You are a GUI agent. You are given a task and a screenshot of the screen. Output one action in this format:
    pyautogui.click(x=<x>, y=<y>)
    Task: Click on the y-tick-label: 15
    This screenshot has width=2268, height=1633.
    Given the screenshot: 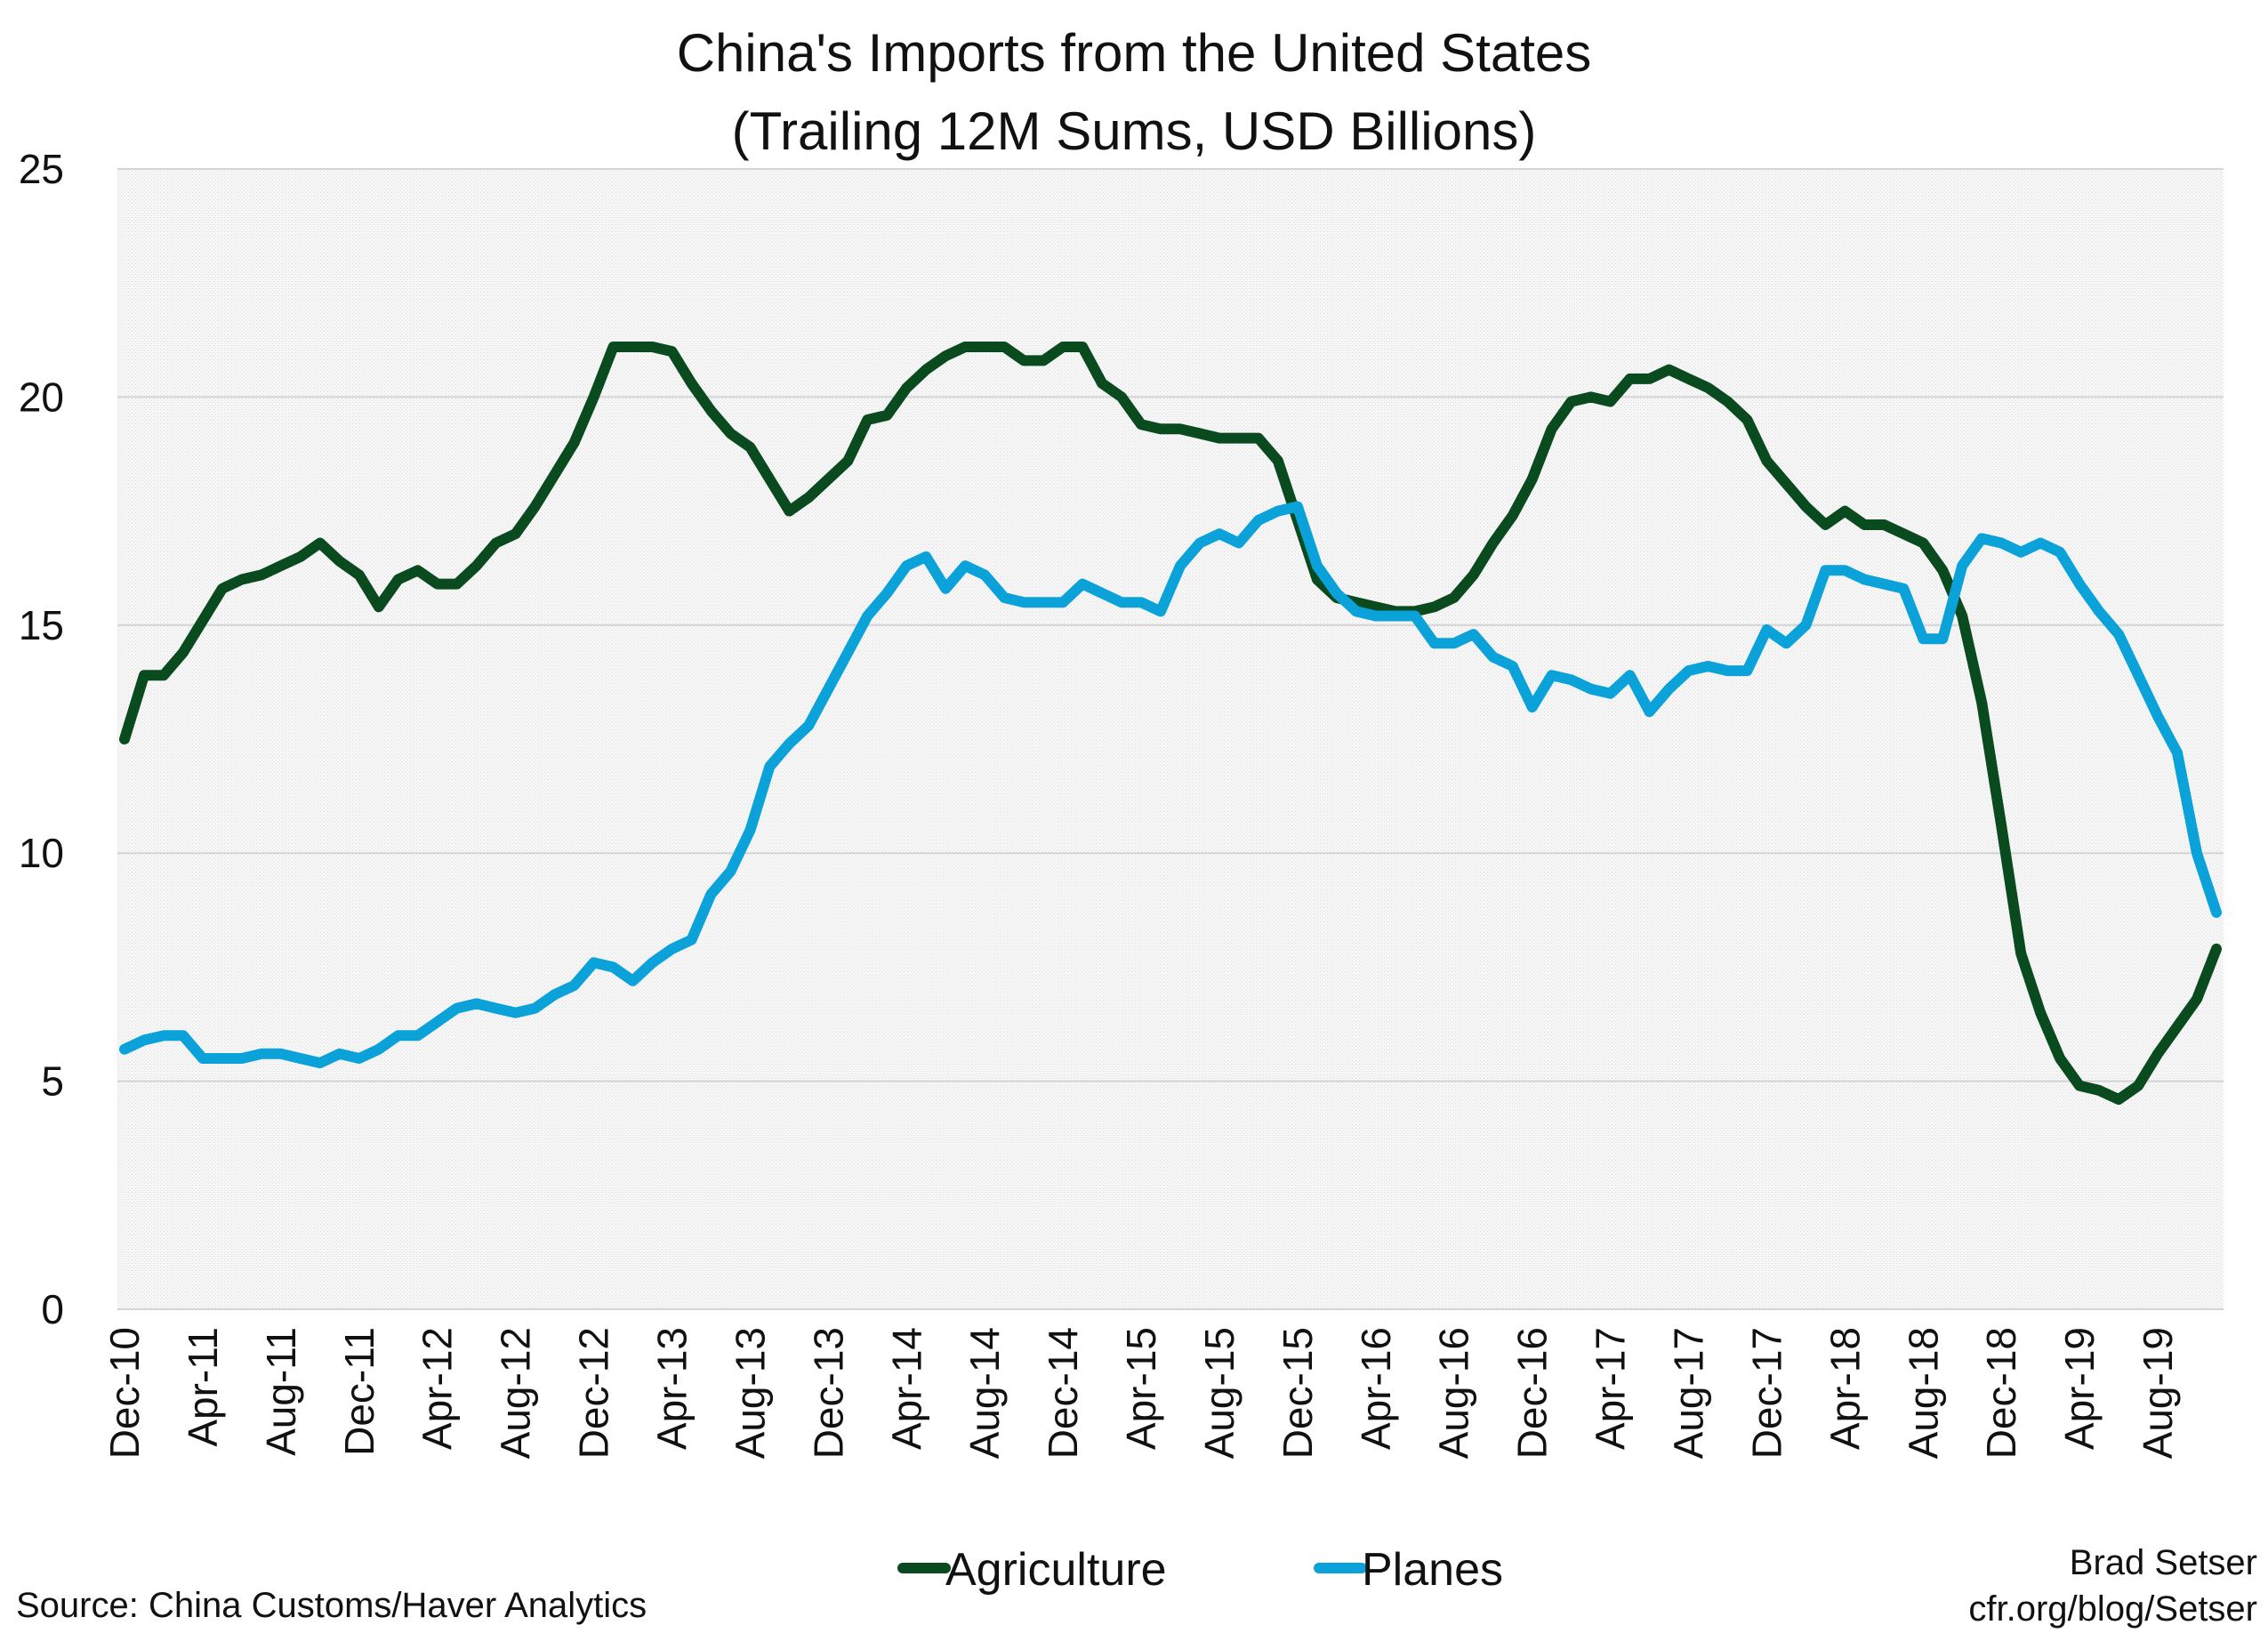 What is the action you would take?
    pyautogui.click(x=41, y=625)
    